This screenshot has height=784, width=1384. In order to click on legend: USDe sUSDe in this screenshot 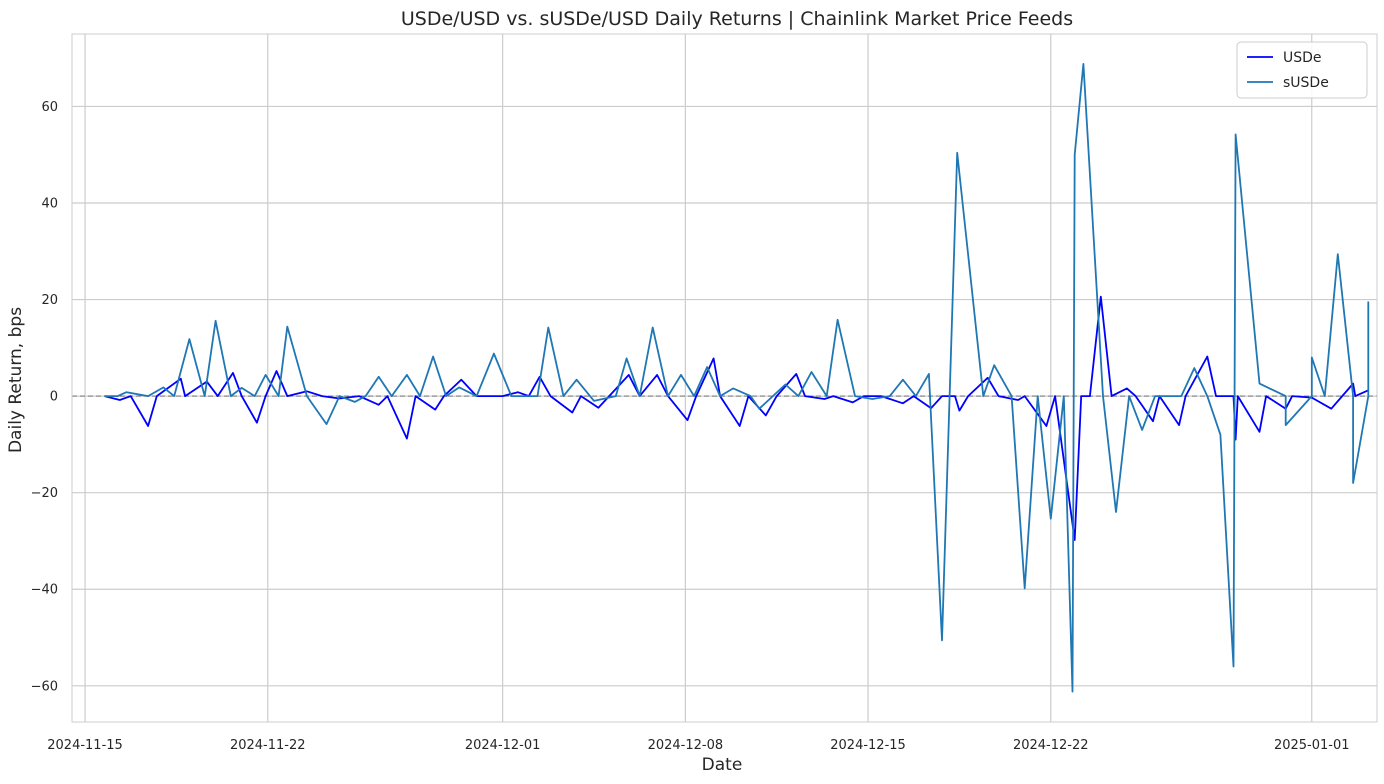, I will do `click(1302, 70)`.